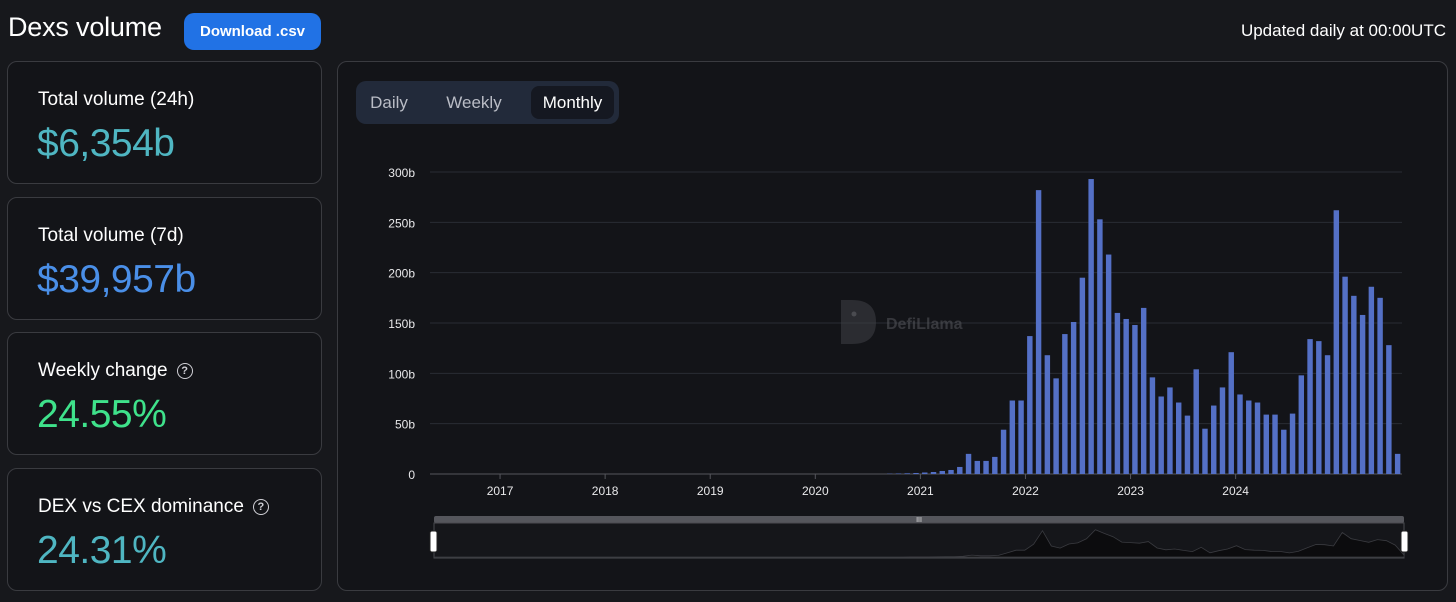 The image size is (1456, 602). I want to click on tab-daily: Daily, so click(389, 102).